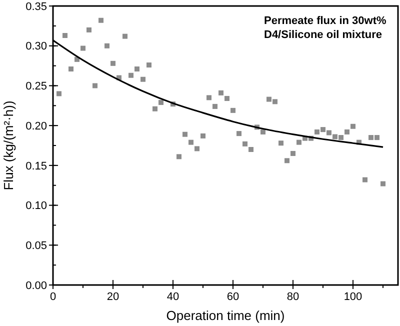 This screenshot has width=400, height=326. Describe the element at coordinates (233, 297) in the screenshot. I see `x-tick-label: 60` at that location.